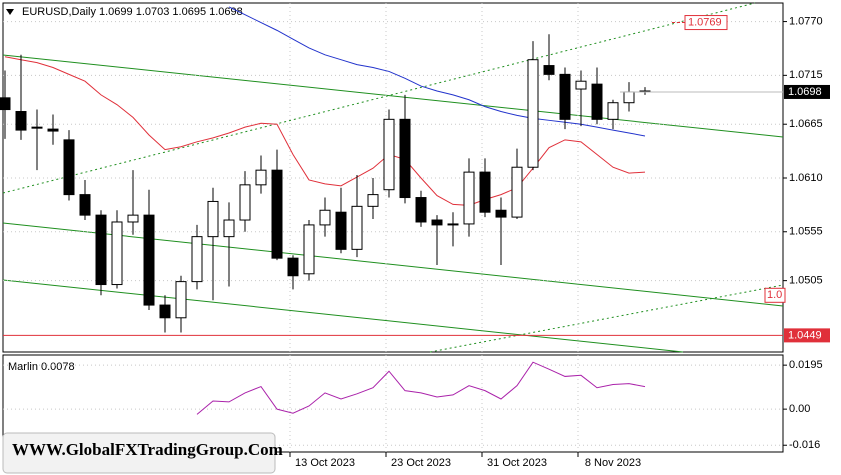 Image resolution: width=841 pixels, height=475 pixels. What do you see at coordinates (806, 124) in the screenshot?
I see `y-tick-label: 1.0665` at bounding box center [806, 124].